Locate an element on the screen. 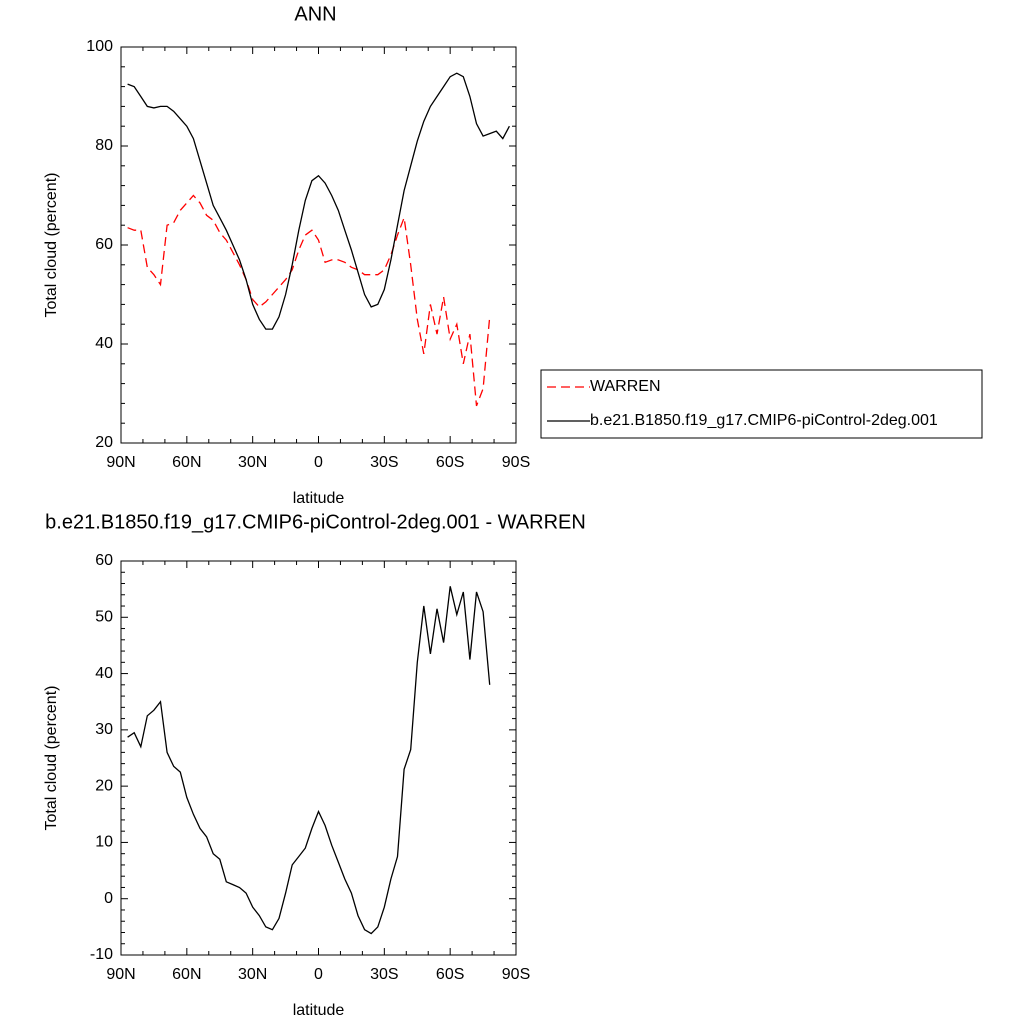  legend-box is located at coordinates (761, 404).